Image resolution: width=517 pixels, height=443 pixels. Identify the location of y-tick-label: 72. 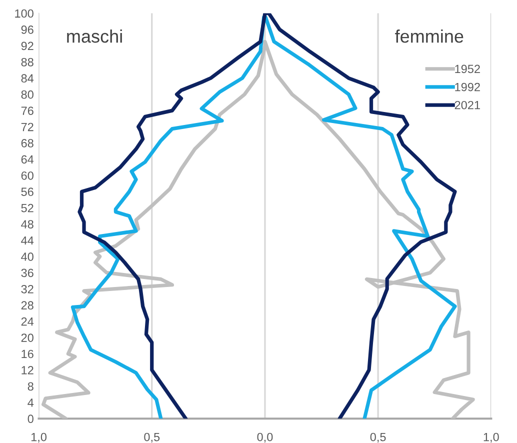
(27, 127).